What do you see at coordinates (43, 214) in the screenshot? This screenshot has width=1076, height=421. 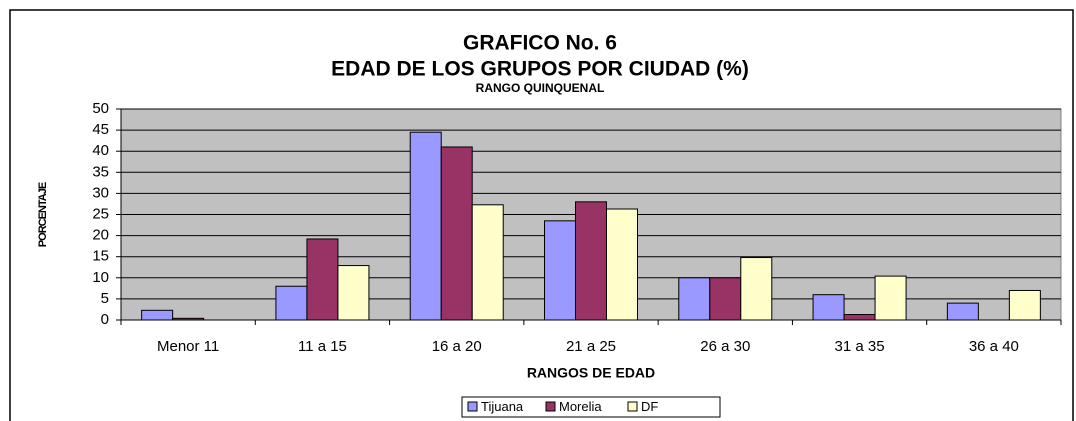 I see `y-axis-label: PORCENTAJE` at bounding box center [43, 214].